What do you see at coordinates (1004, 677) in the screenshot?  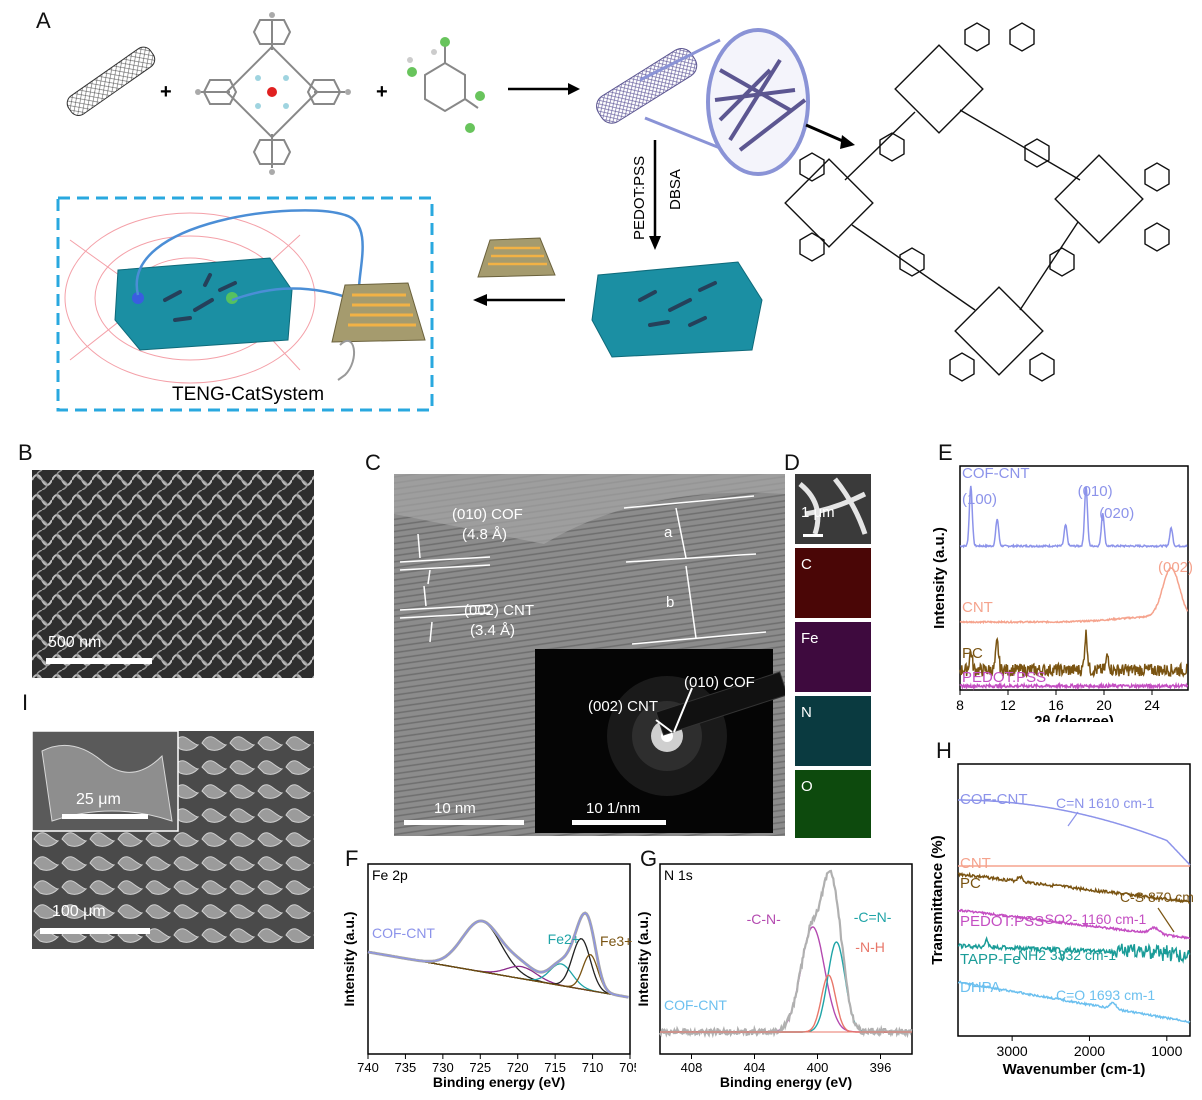 I see `chart-e-series-label: PEDOT:PSS` at bounding box center [1004, 677].